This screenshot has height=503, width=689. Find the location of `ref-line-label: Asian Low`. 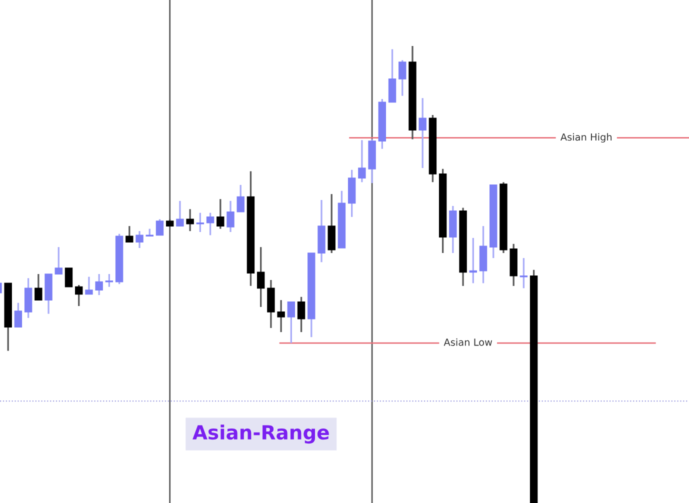

ref-line-label: Asian Low is located at coordinates (468, 342).